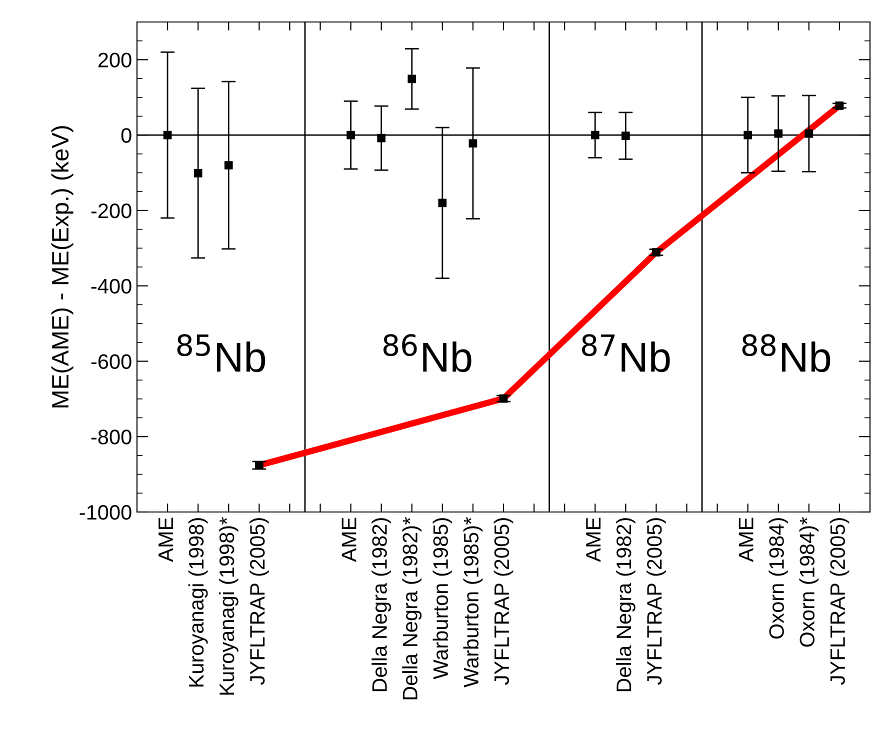 The width and height of the screenshot is (880, 742). What do you see at coordinates (221, 353) in the screenshot?
I see `annotation: $^{85}$Nb` at bounding box center [221, 353].